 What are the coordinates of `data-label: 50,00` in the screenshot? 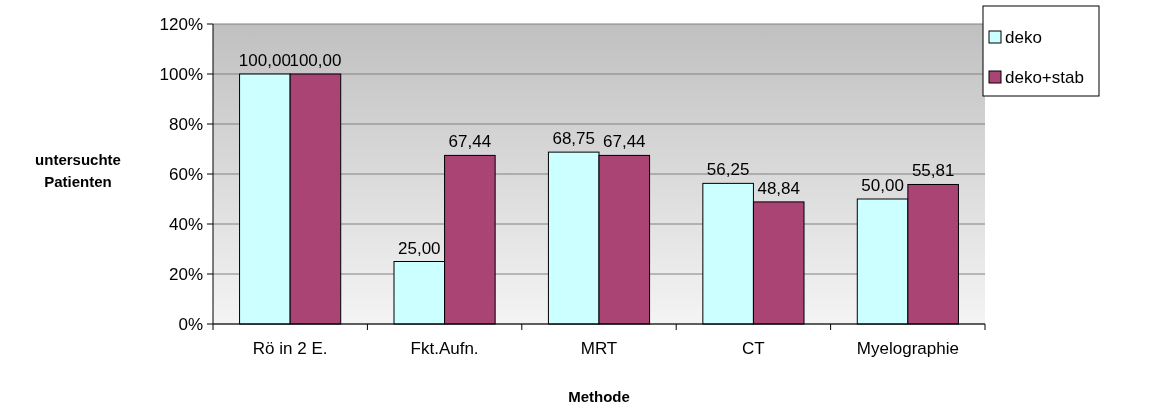 It's located at (882, 185).